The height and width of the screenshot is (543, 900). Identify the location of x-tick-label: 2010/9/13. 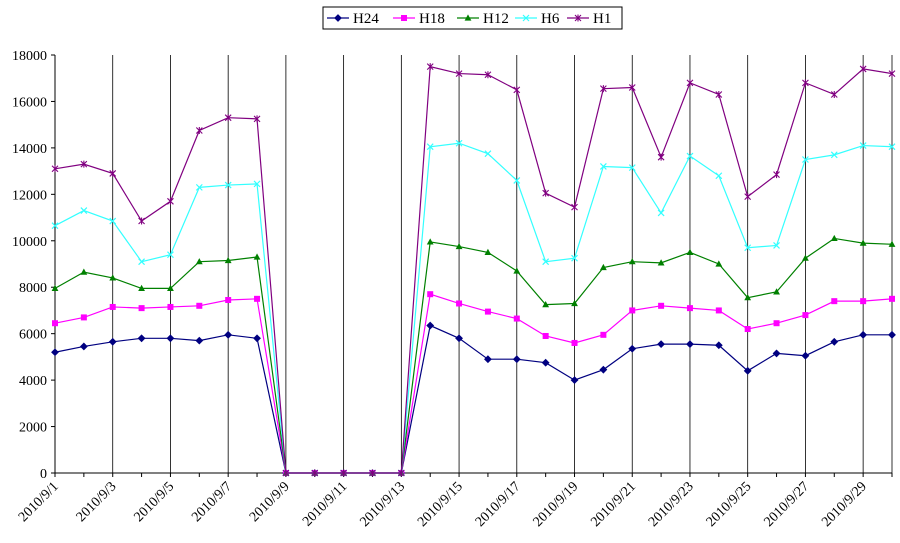
(382, 504).